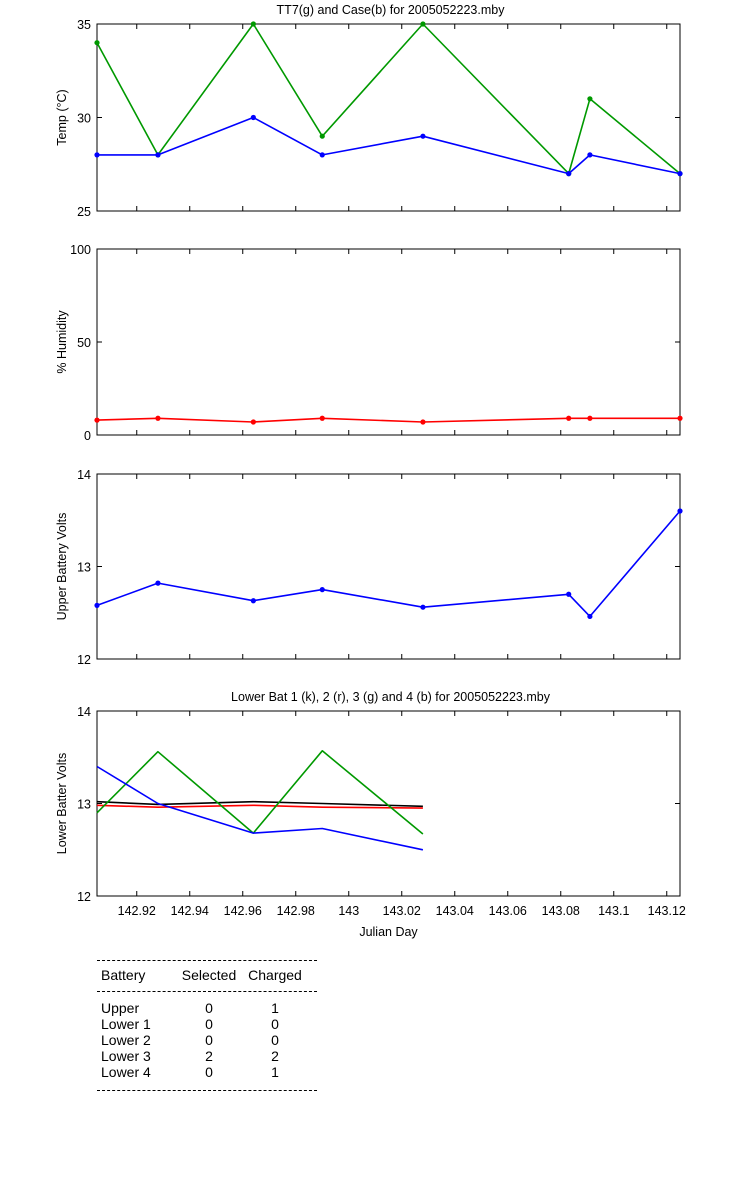 This screenshot has height=1200, width=750. What do you see at coordinates (84, 212) in the screenshot?
I see `y-tick-label: 25` at bounding box center [84, 212].